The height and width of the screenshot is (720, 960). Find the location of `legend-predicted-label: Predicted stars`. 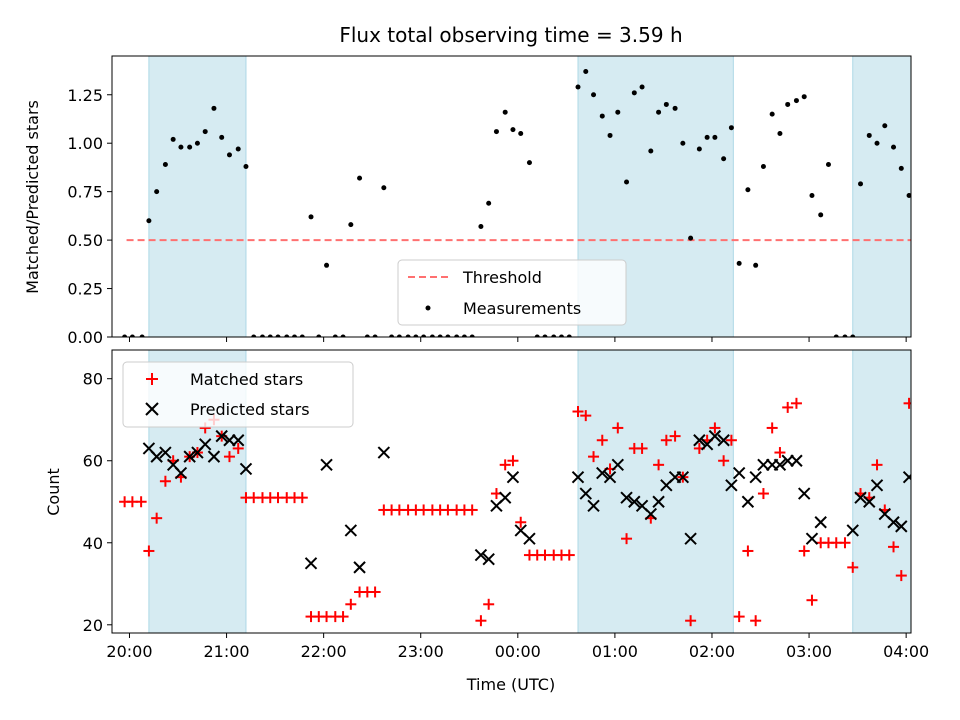

legend-predicted-label: Predicted stars is located at coordinates (250, 409).